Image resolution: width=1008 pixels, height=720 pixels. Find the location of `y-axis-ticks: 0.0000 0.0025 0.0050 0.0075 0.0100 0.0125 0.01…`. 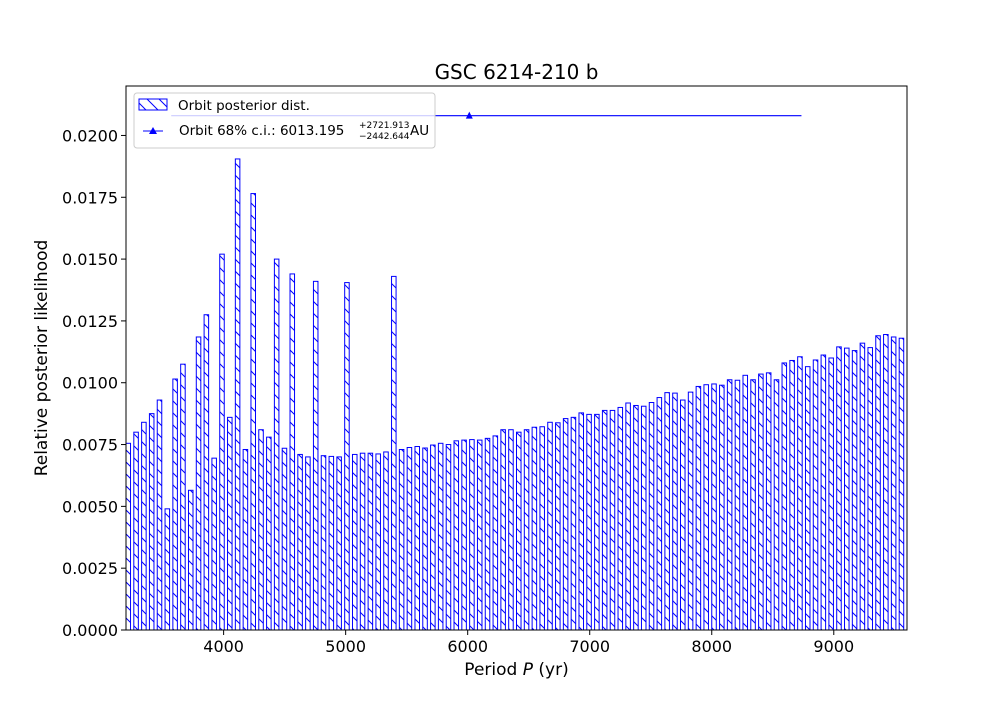

y-axis-ticks: 0.0000 0.0025 0.0050 0.0075 0.0100 0.0125 0.01… is located at coordinates (94, 383).